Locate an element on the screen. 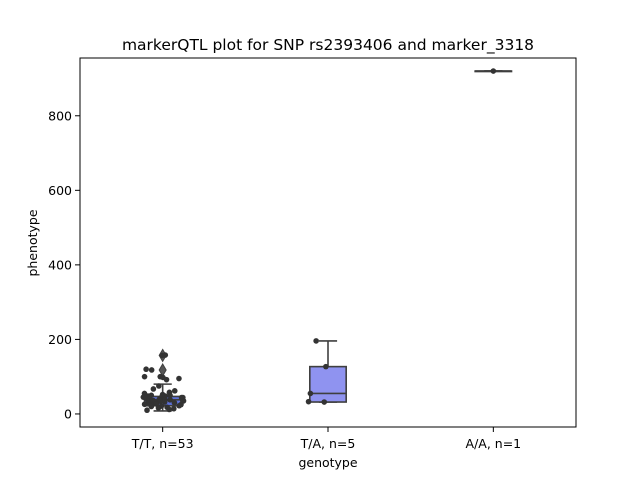  y-tick-label: 600 is located at coordinates (60, 190).